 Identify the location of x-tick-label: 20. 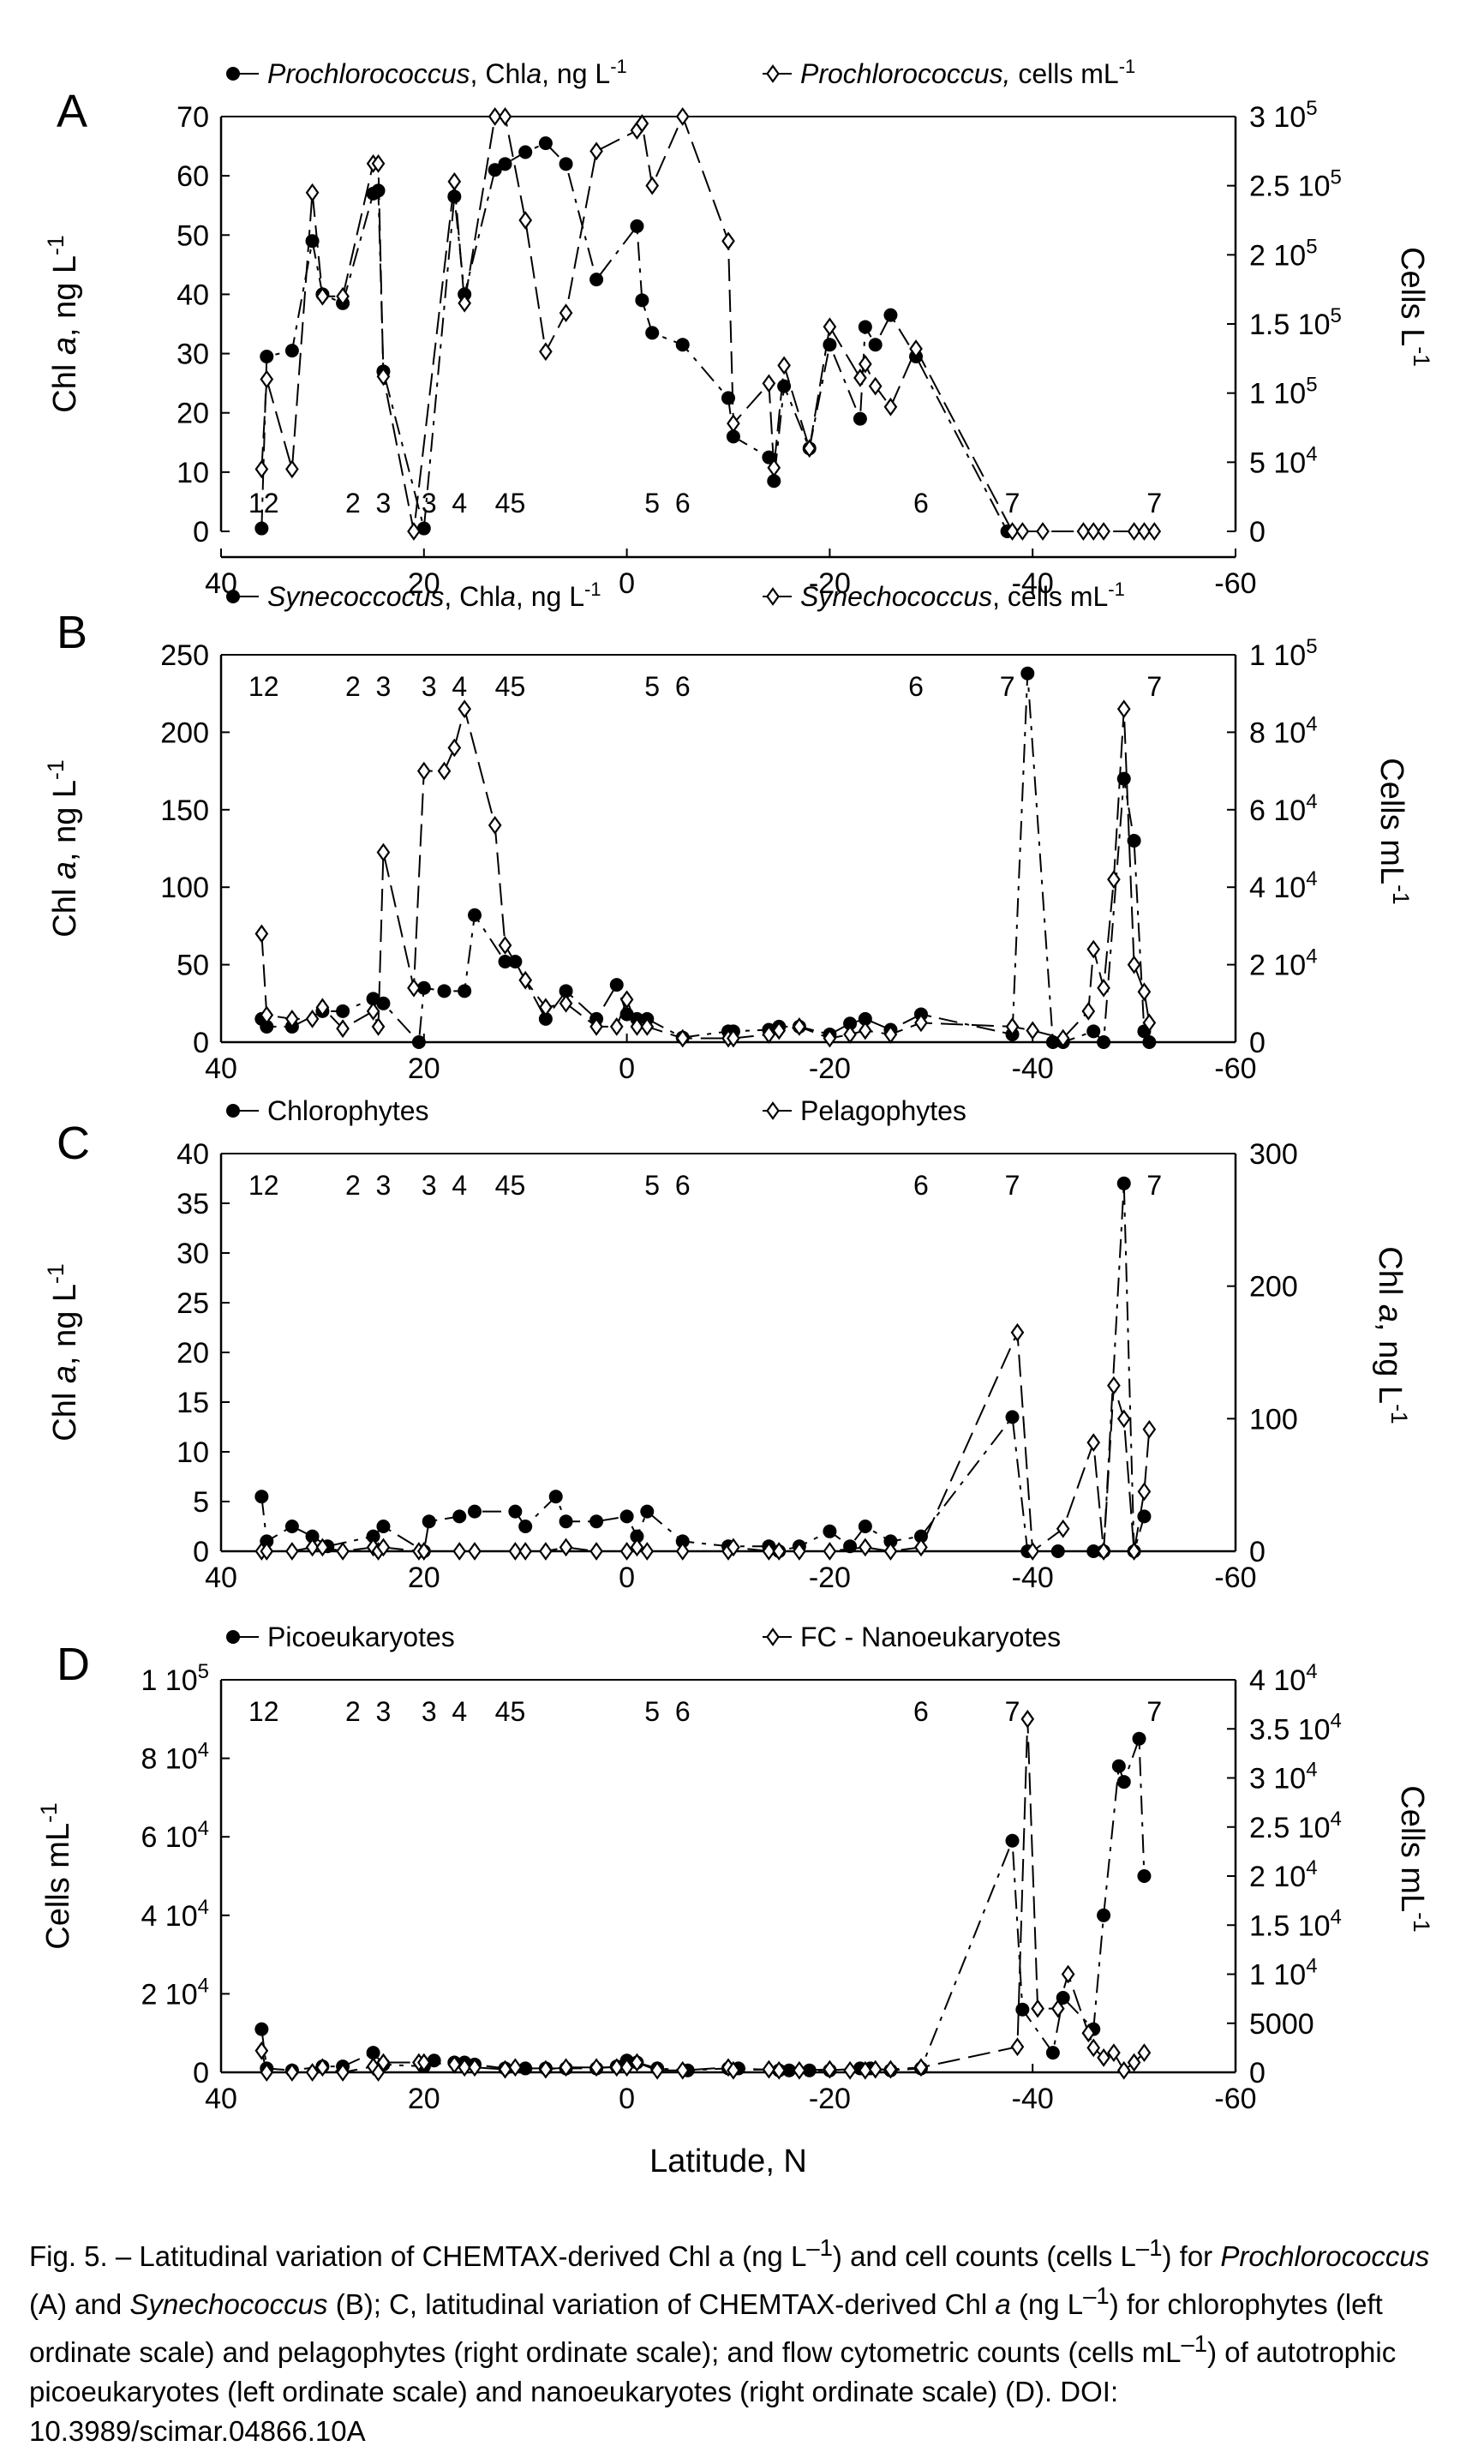
(424, 583).